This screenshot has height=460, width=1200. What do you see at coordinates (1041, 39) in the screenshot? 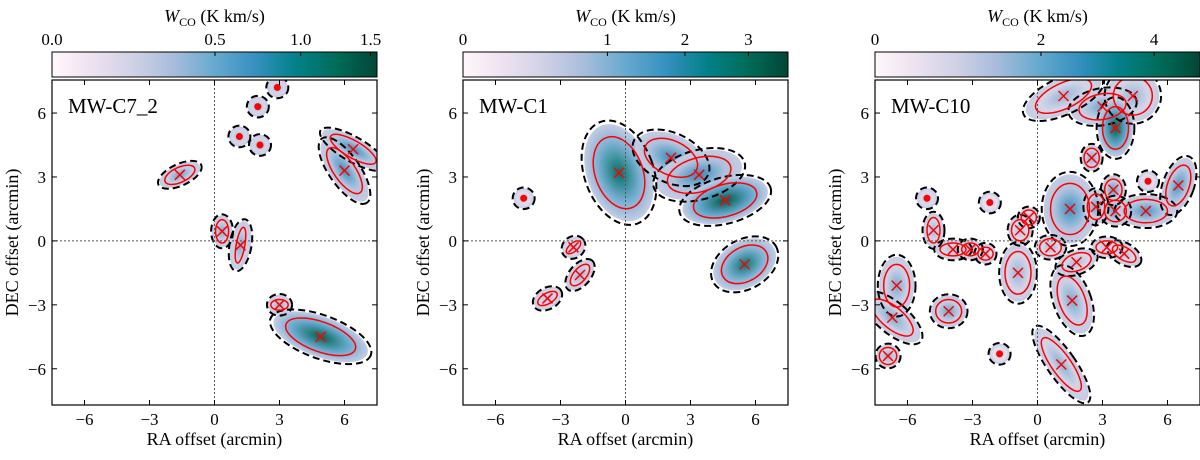
I see `colorbar-tick-label: 2` at bounding box center [1041, 39].